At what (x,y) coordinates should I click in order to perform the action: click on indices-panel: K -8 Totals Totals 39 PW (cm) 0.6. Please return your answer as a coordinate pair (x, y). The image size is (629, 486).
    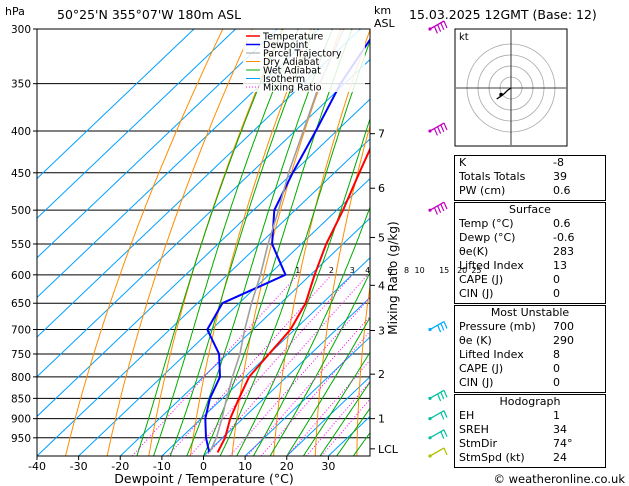
    Looking at the image, I should click on (530, 178).